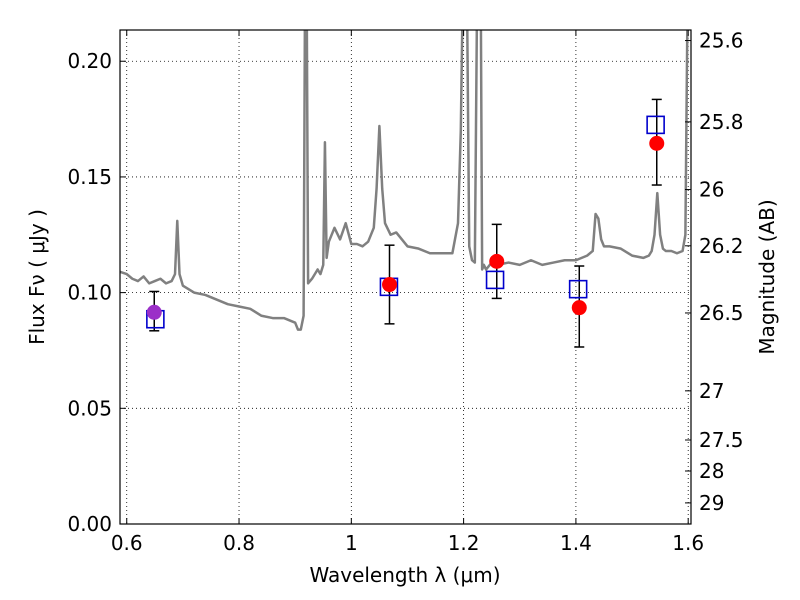  What do you see at coordinates (239, 543) in the screenshot?
I see `x-tick-label: 0.8` at bounding box center [239, 543].